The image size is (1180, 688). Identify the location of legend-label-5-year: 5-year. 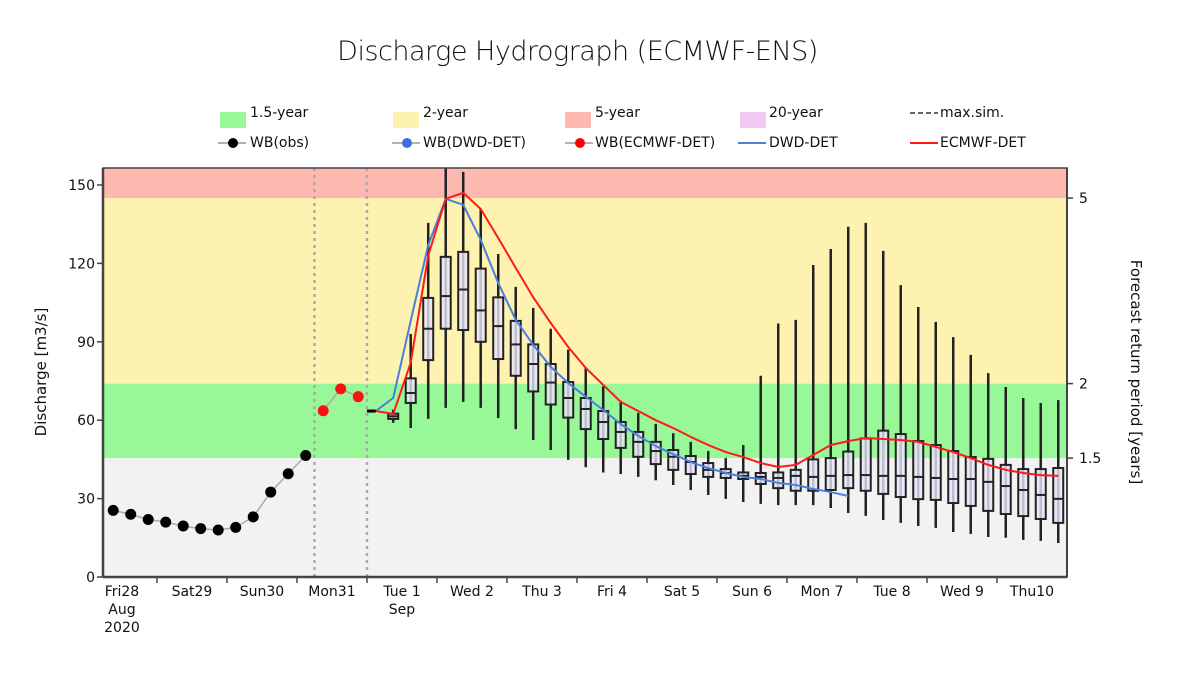
(617, 113).